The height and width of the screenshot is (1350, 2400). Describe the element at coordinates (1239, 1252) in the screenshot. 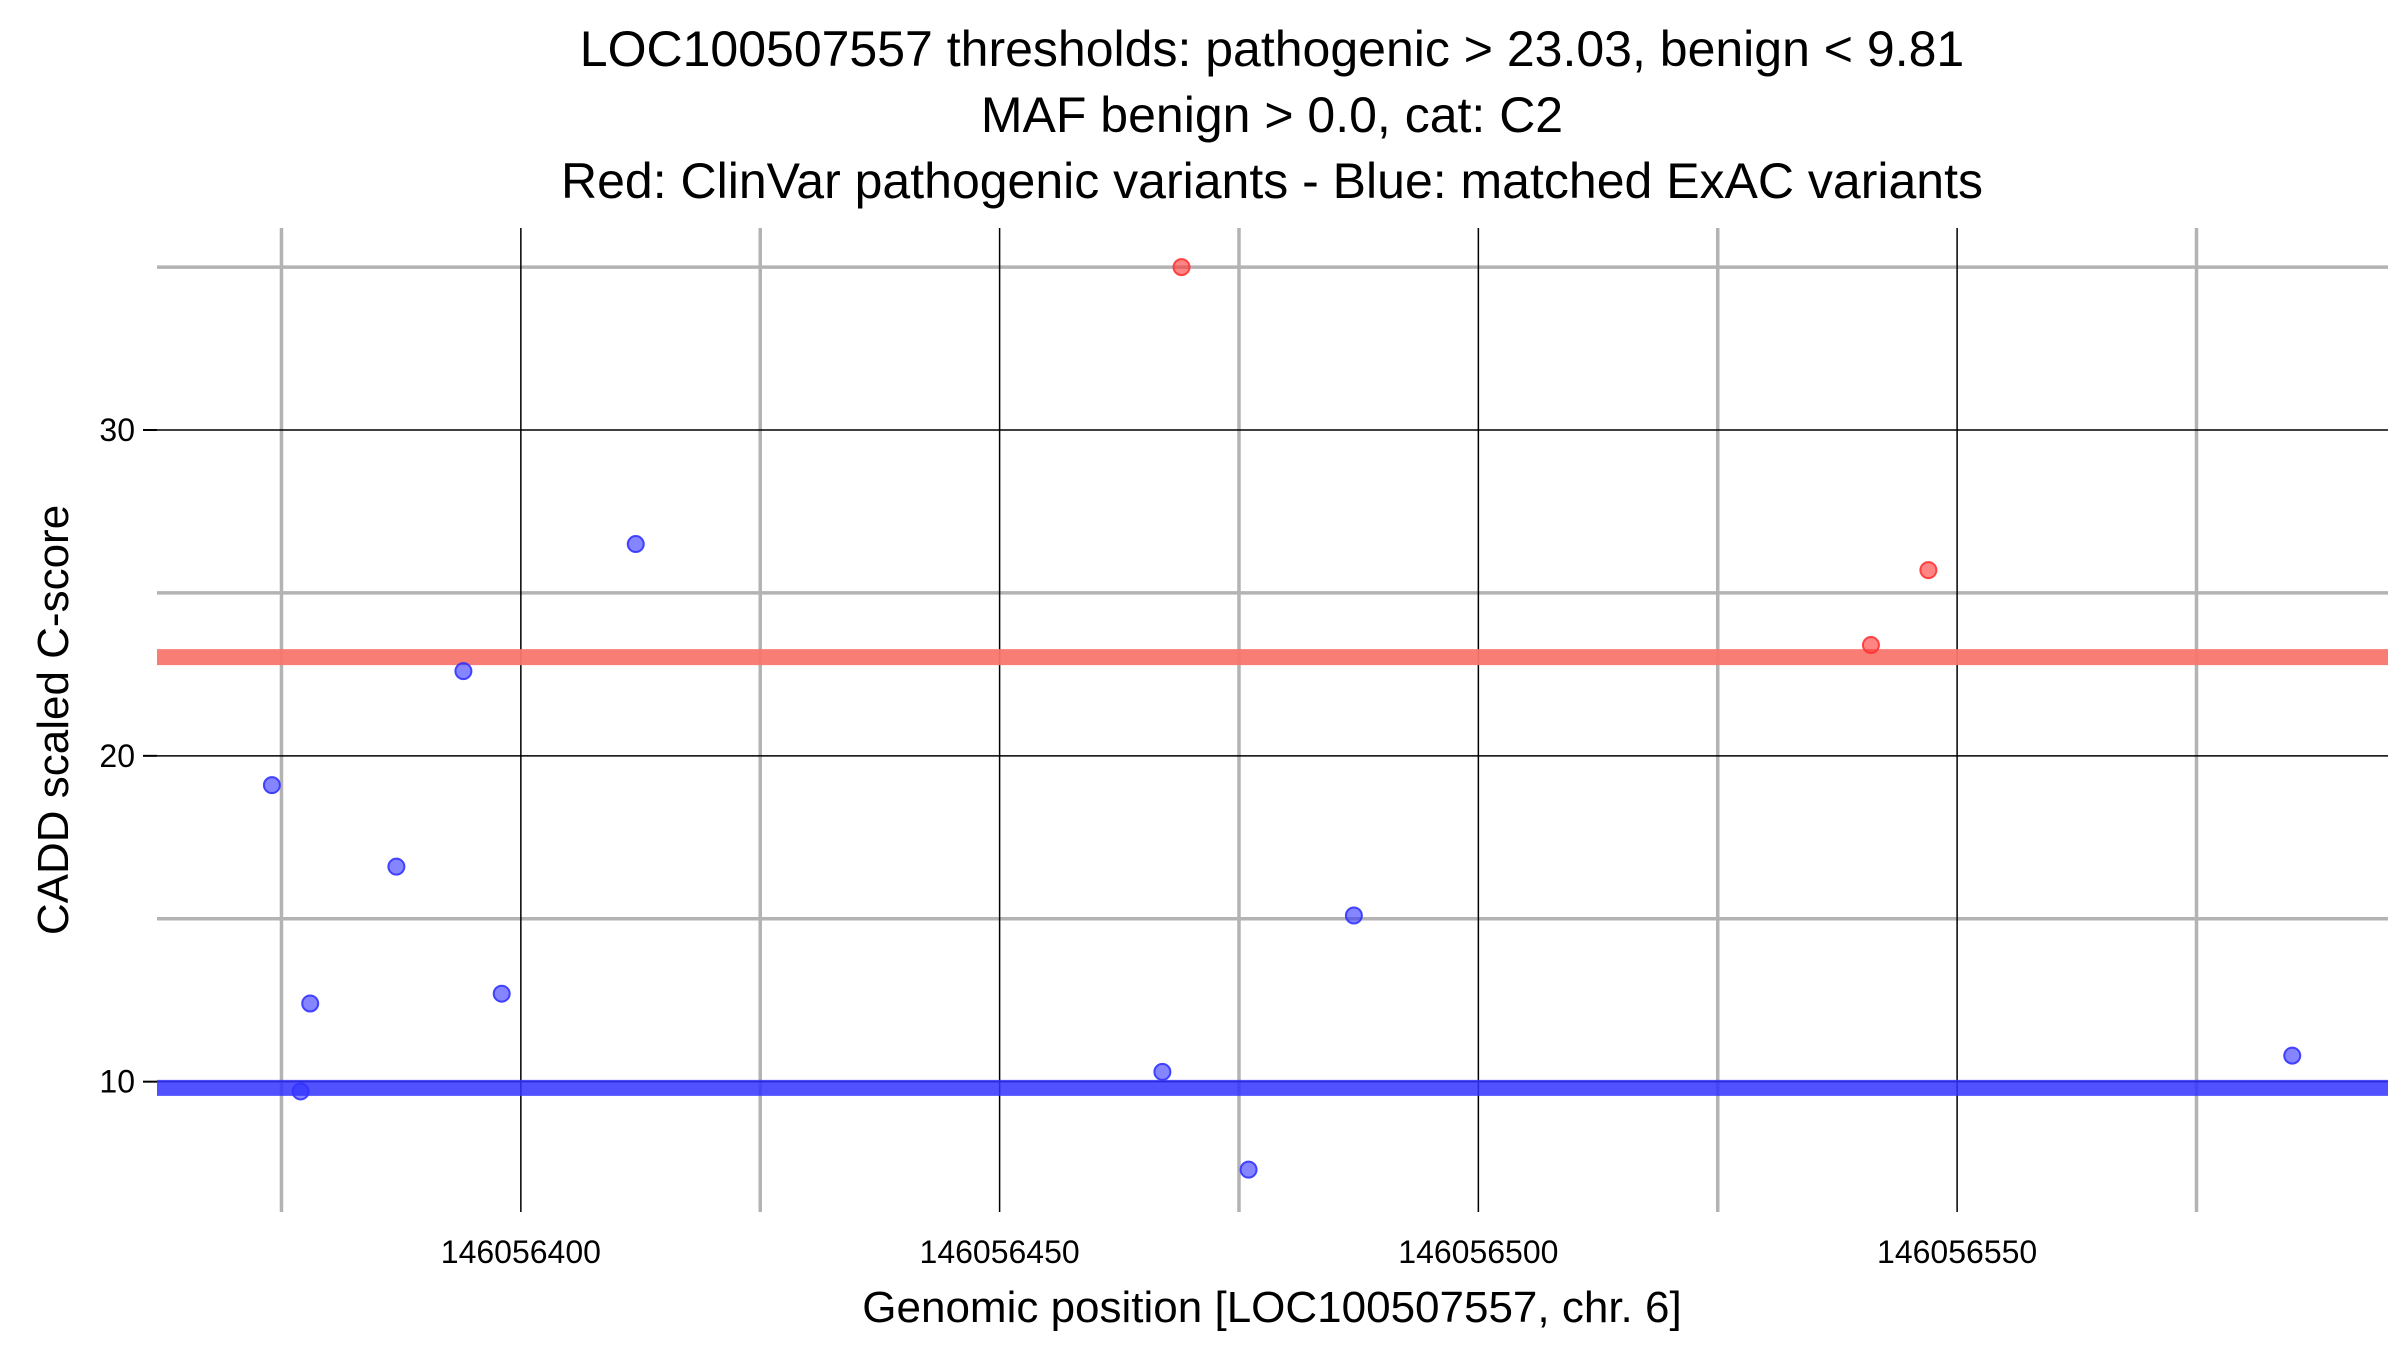

I see `x-axis: 146056400 146056450 146056500 146056550` at that location.